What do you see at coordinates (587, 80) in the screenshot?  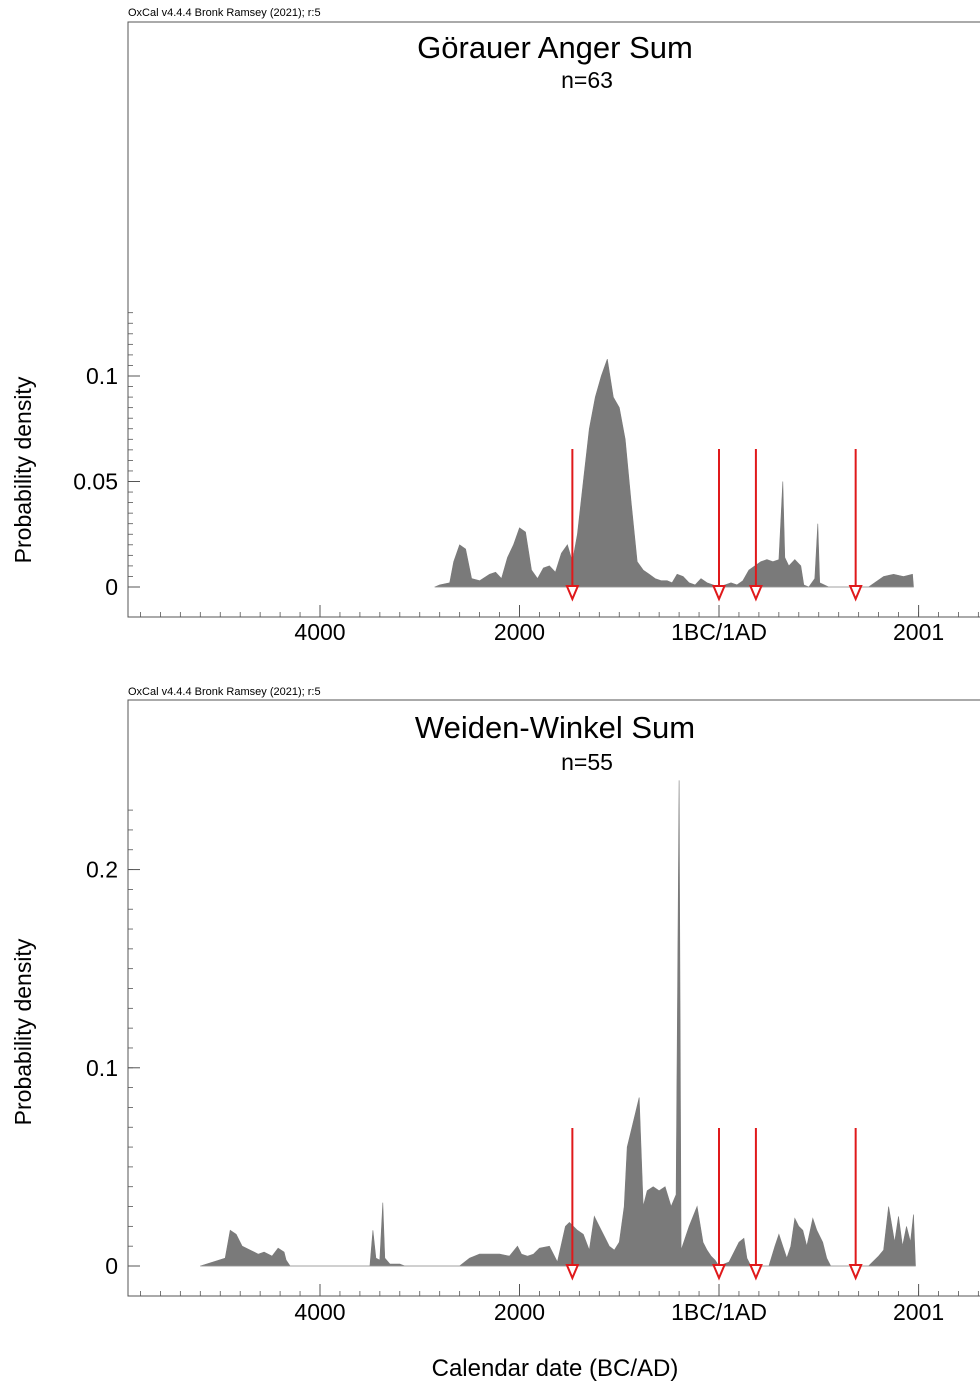 I see `chart-subtitle: n=63` at bounding box center [587, 80].